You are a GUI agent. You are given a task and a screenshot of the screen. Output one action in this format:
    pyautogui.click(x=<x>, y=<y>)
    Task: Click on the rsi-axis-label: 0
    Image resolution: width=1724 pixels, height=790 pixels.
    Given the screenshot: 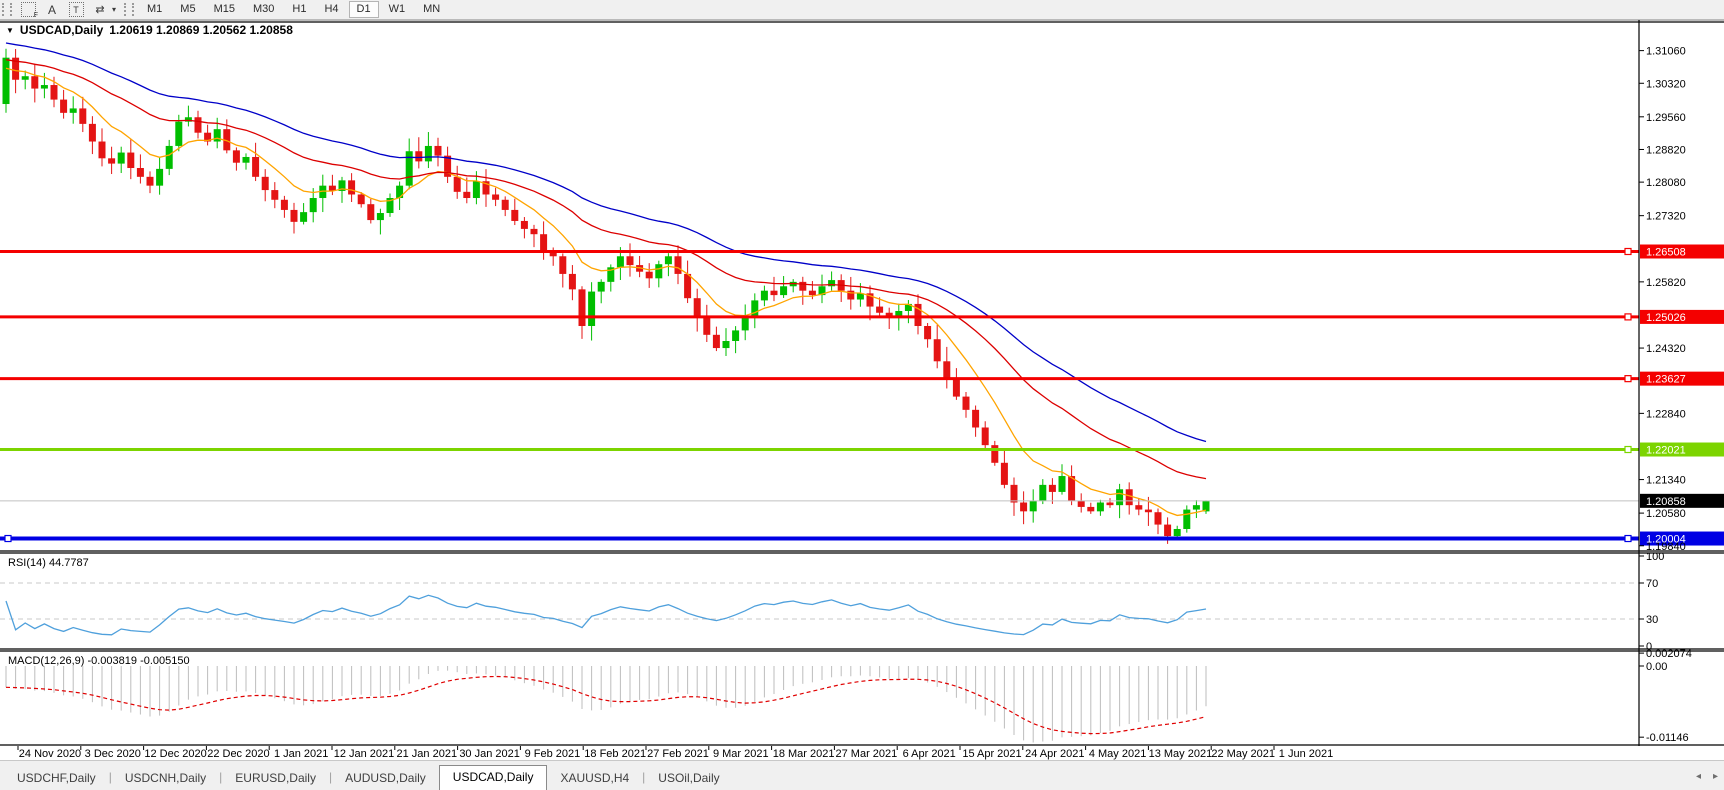 What is the action you would take?
    pyautogui.click(x=1649, y=647)
    